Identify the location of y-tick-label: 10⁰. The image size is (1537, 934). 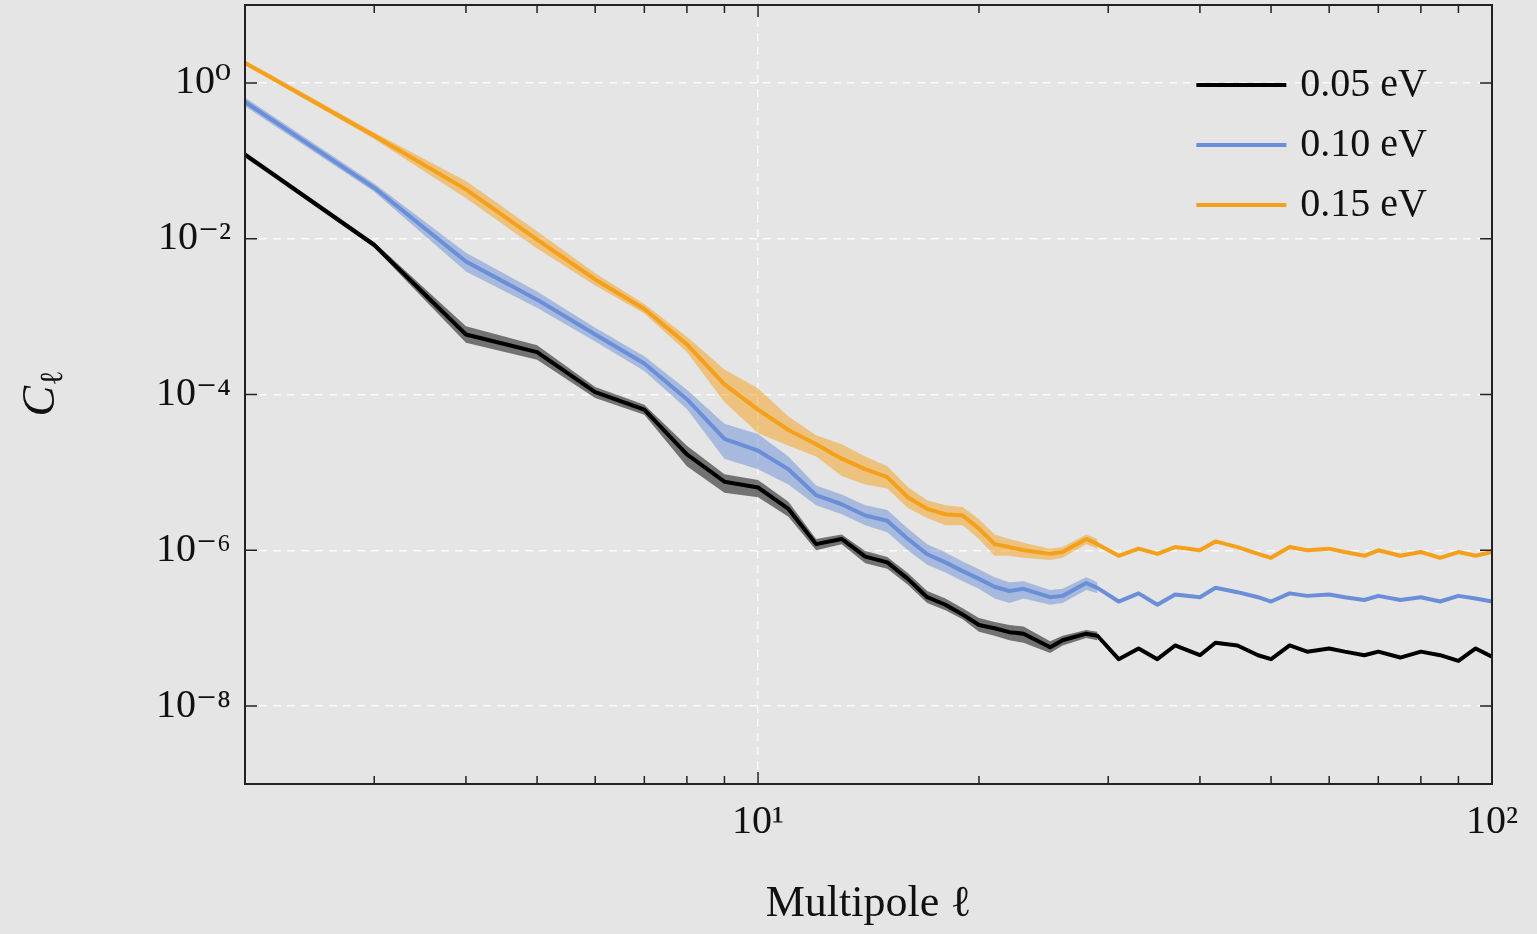
(202, 80).